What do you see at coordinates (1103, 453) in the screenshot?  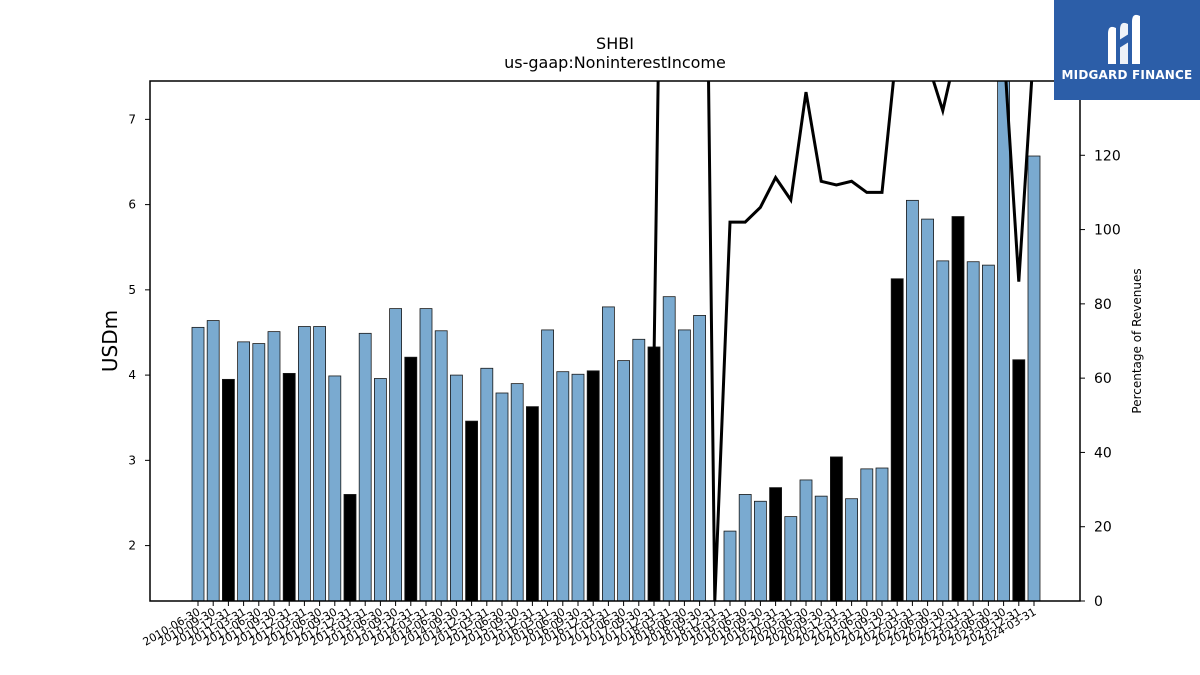 I see `y-right-tick-label: 40` at bounding box center [1103, 453].